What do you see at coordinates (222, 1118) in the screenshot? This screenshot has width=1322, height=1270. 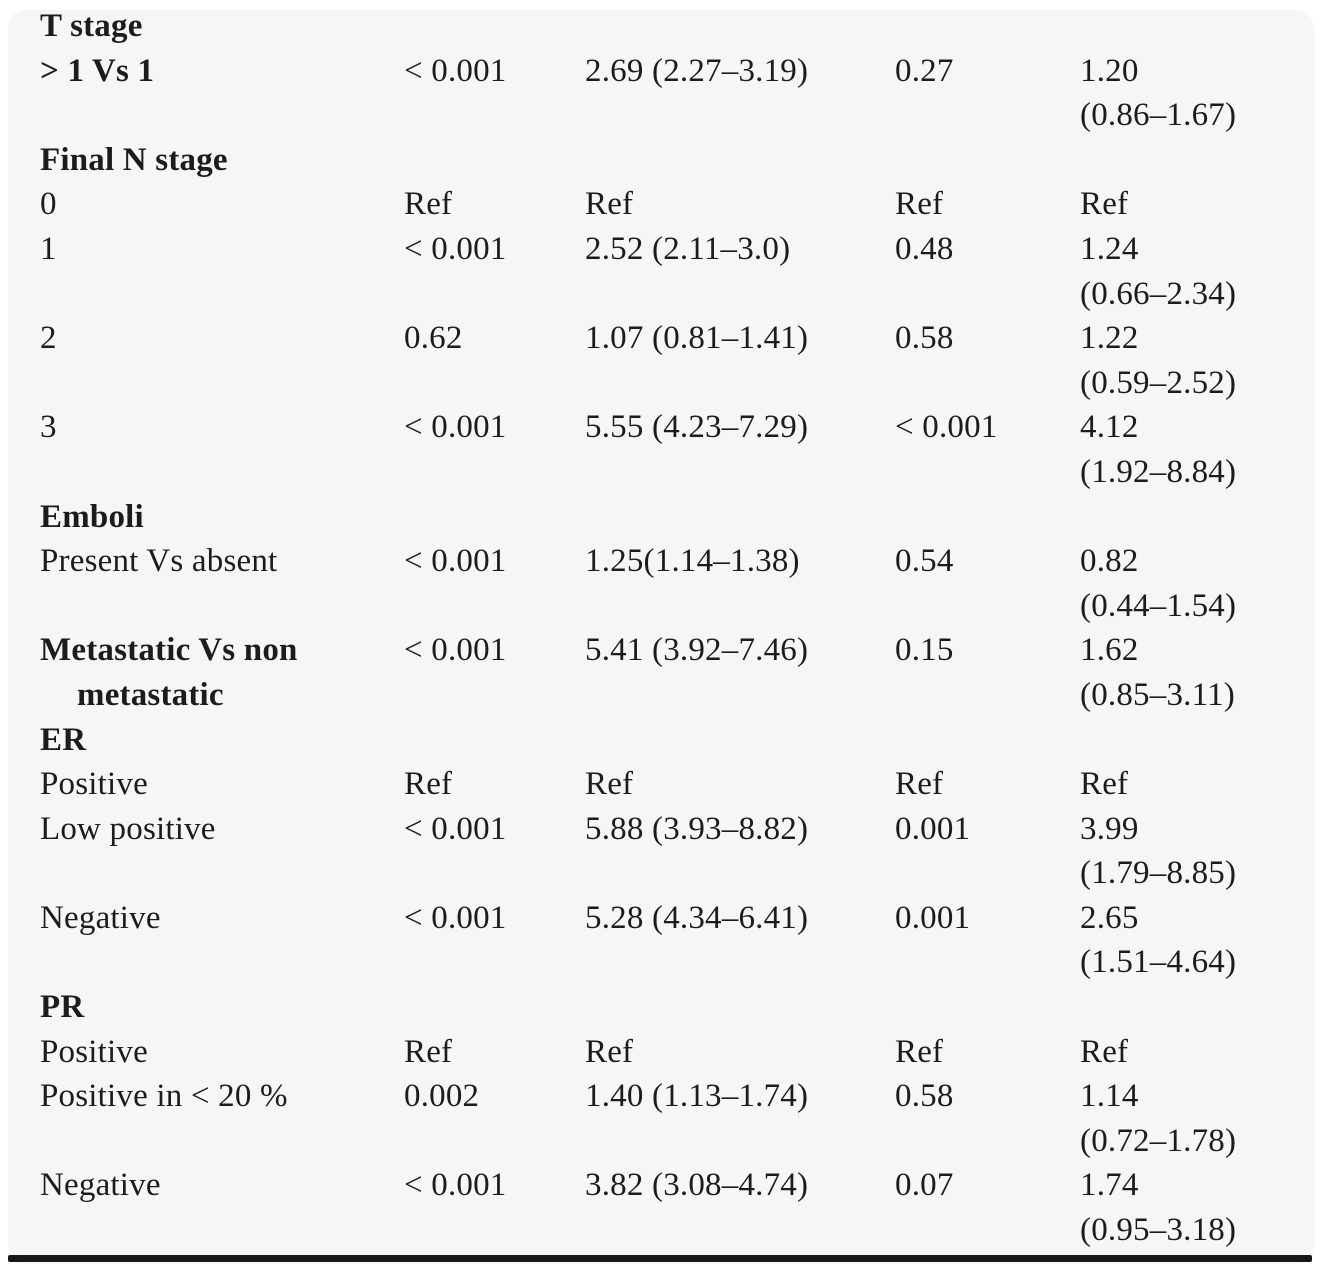 I see `cell-variable: Positive in < 20 %` at bounding box center [222, 1118].